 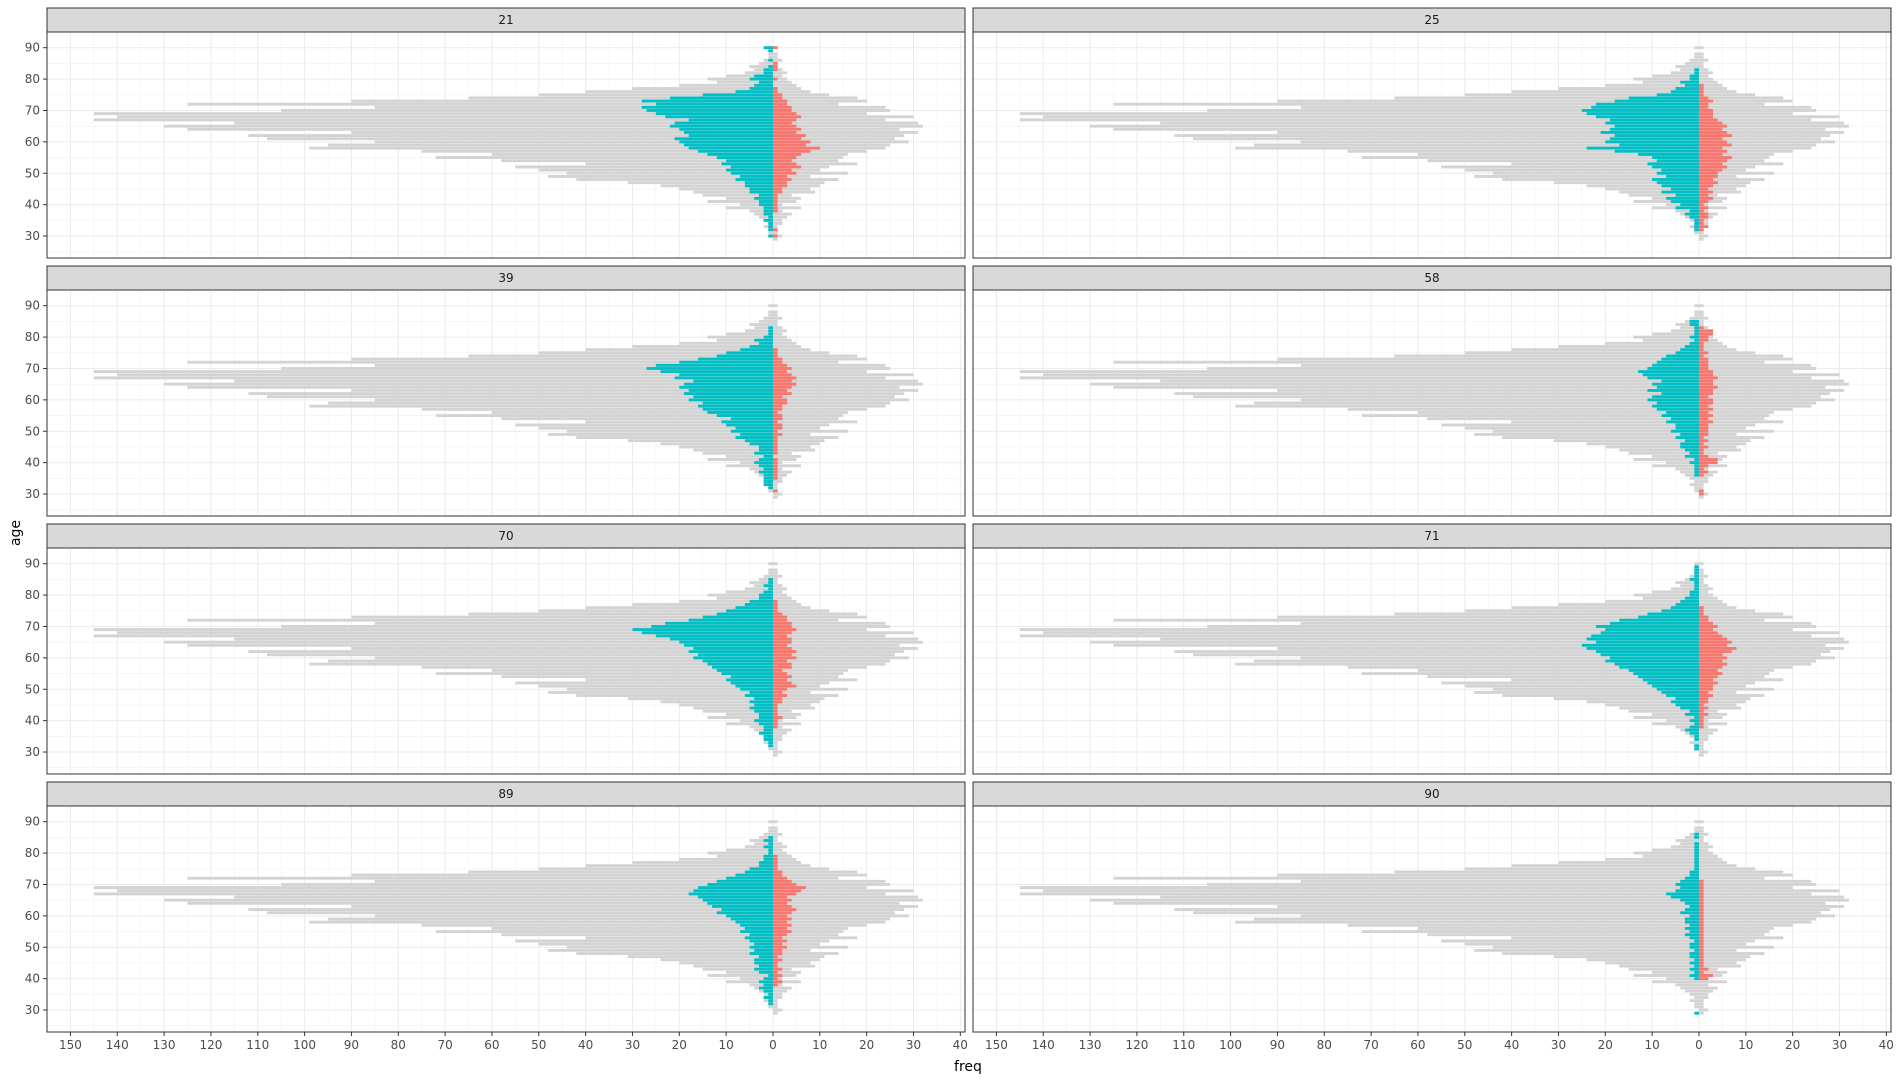 What do you see at coordinates (505, 278) in the screenshot?
I see `facet-strip-label: 39` at bounding box center [505, 278].